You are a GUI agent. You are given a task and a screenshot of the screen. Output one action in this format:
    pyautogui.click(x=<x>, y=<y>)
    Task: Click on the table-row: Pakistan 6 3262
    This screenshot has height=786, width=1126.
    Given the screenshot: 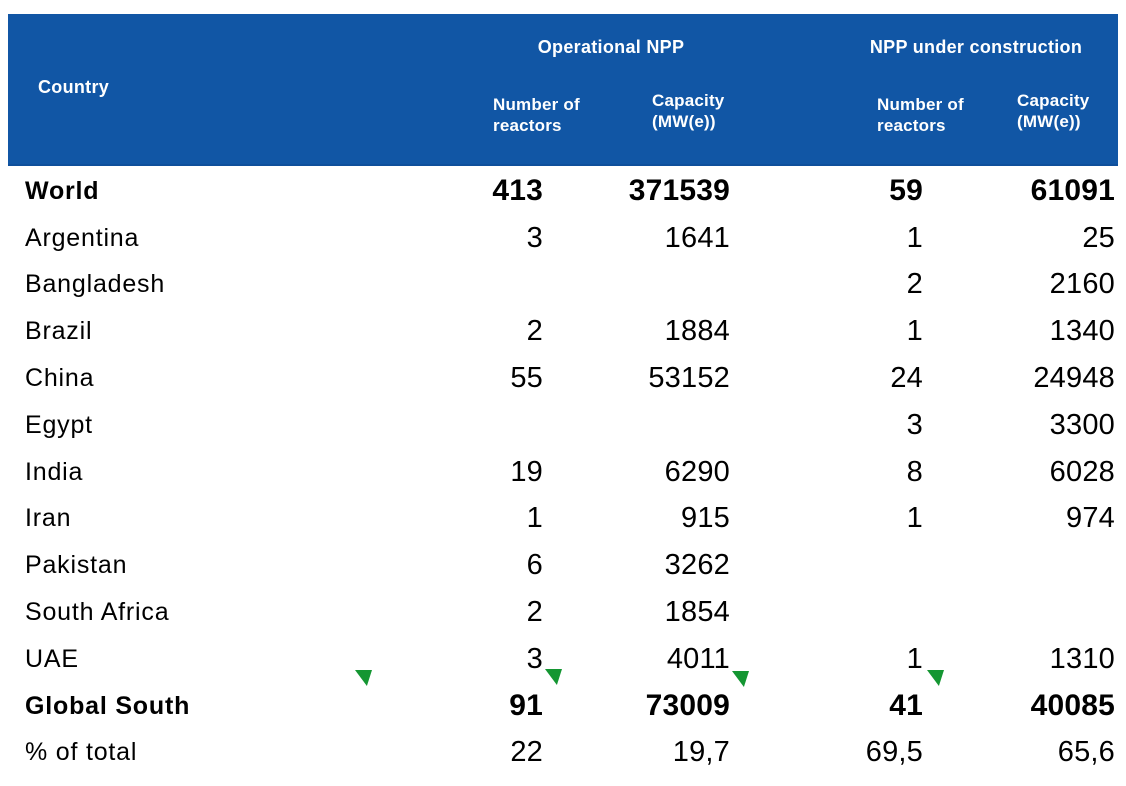 What is the action you would take?
    pyautogui.click(x=563, y=565)
    